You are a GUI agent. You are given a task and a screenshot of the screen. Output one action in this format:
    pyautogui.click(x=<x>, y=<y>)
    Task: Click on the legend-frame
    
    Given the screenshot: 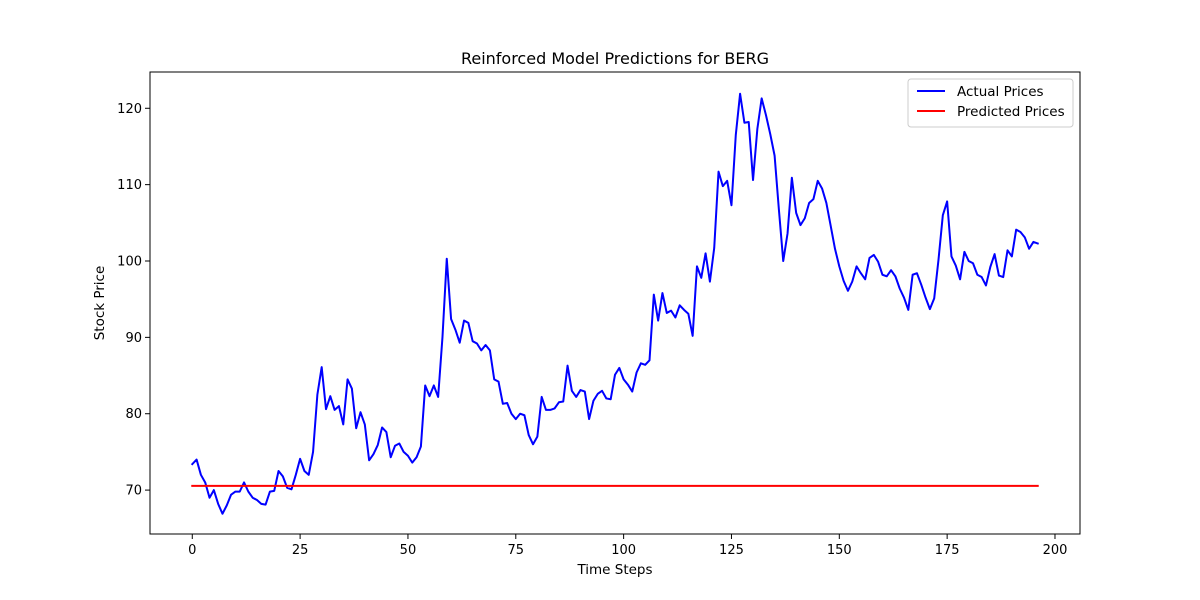 What is the action you would take?
    pyautogui.click(x=990, y=103)
    